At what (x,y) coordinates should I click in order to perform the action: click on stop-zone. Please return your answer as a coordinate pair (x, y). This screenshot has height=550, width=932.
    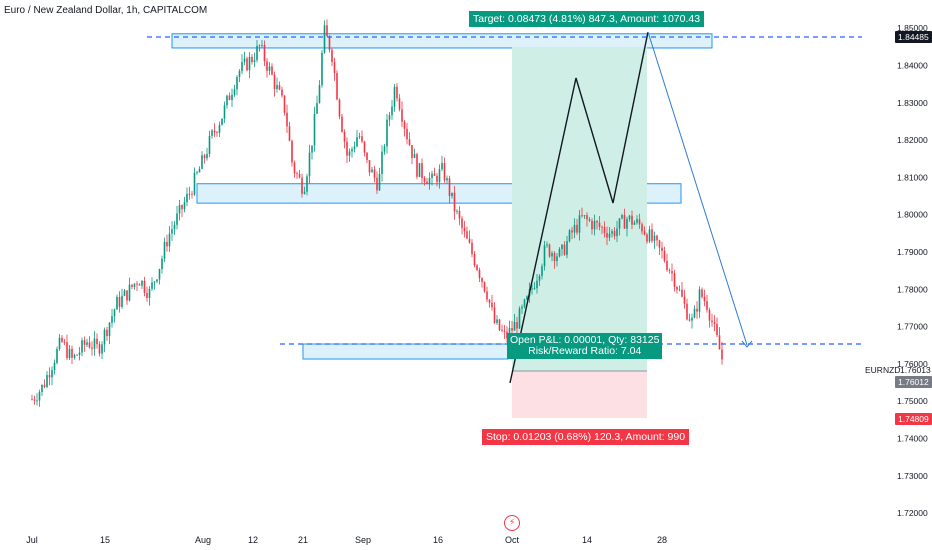
    Looking at the image, I should click on (579, 394).